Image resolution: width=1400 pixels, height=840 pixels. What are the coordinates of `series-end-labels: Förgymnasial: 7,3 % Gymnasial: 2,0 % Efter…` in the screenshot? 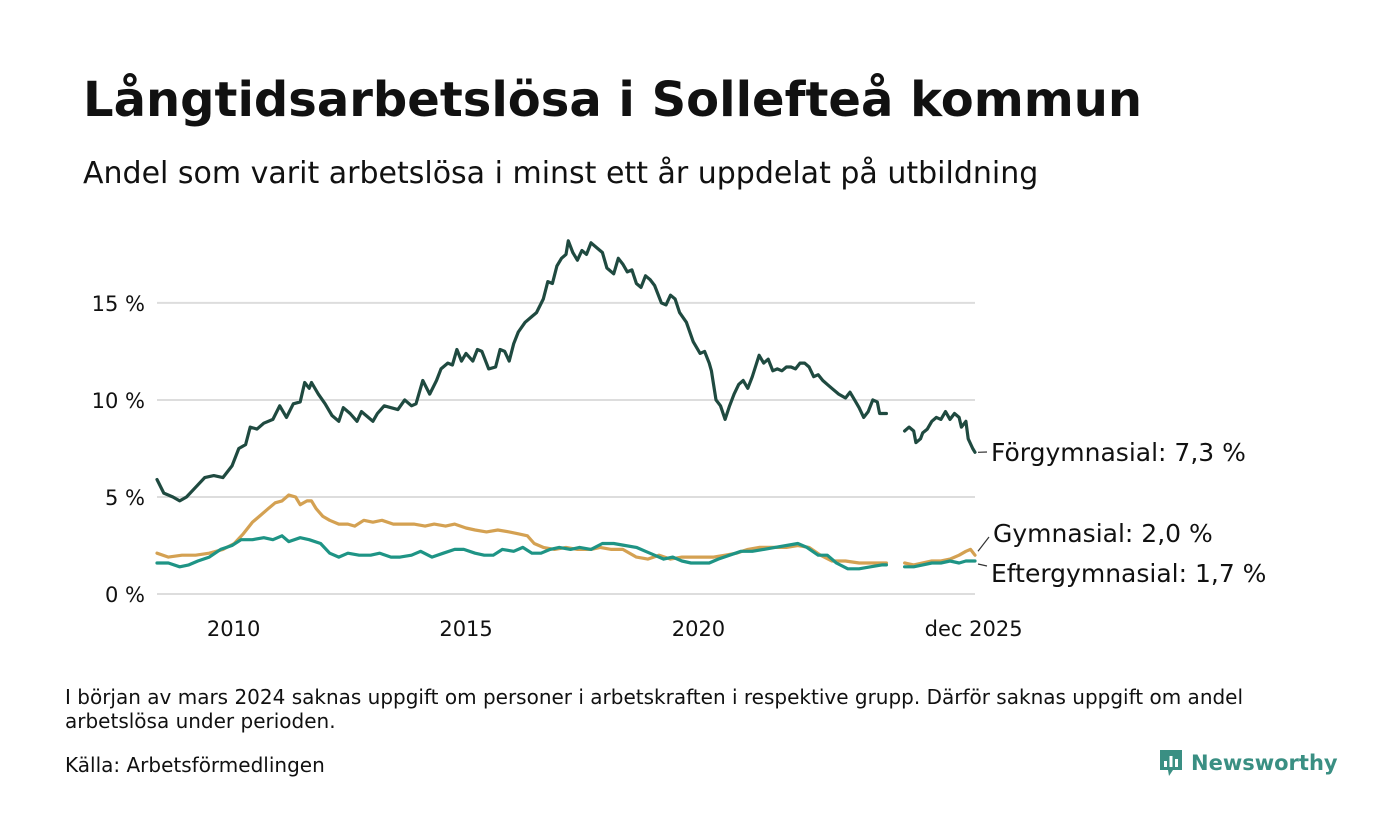 It's located at (1121, 513).